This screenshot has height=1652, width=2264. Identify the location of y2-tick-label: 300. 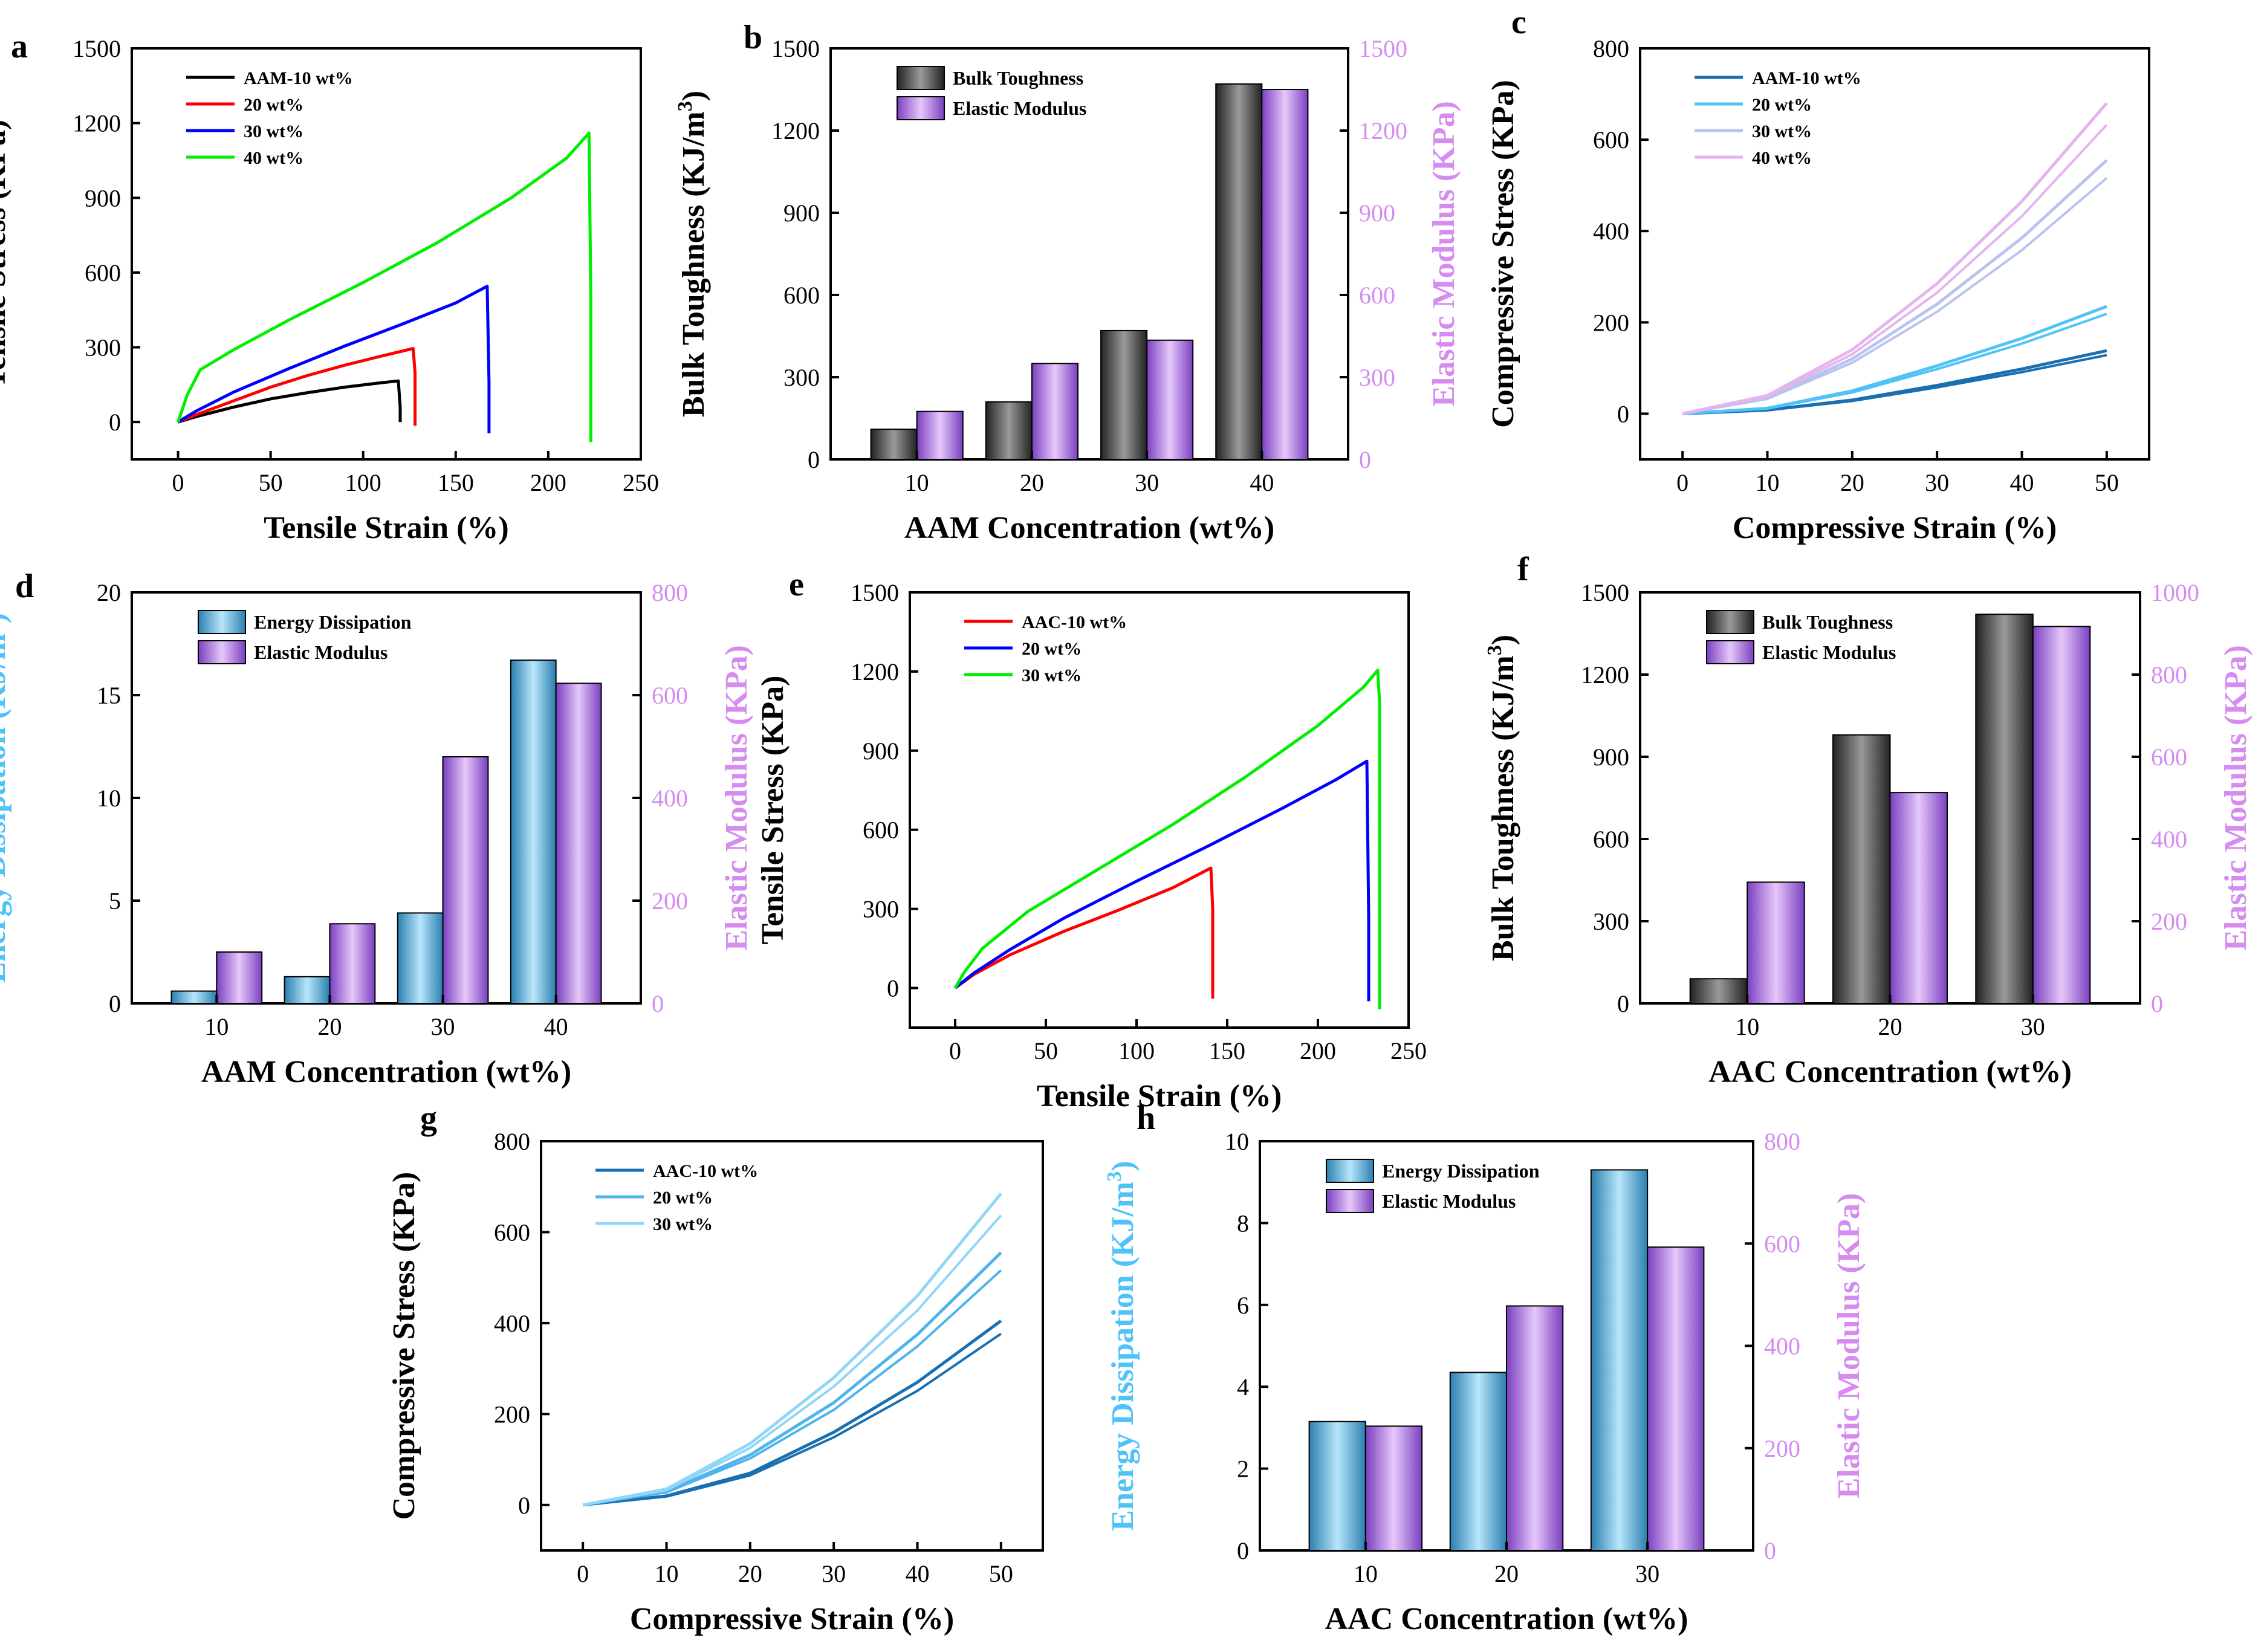
(1377, 378).